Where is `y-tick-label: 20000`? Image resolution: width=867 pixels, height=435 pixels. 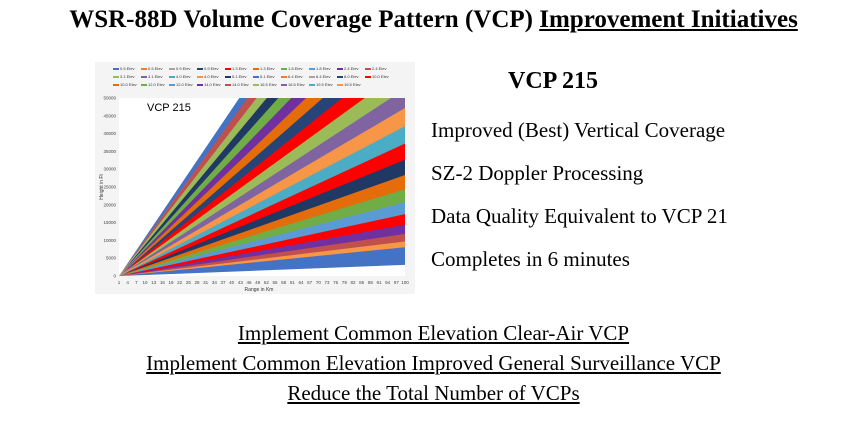
y-tick-label: 20000 is located at coordinates (109, 204).